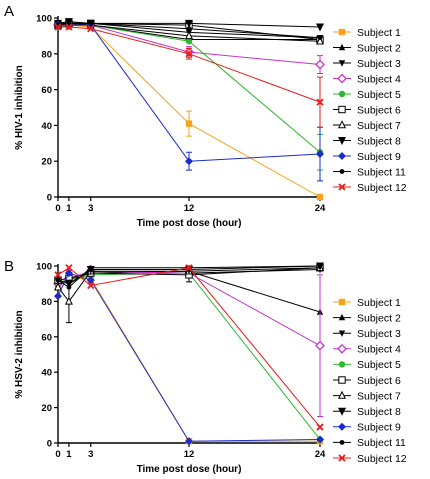  I want to click on legend-entry: Subject 1, so click(367, 33).